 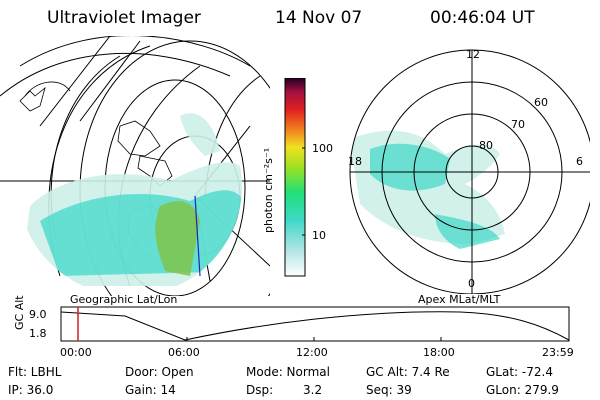 I want to click on polar-plot-caption: Apex MLat/MLT, so click(x=459, y=299).